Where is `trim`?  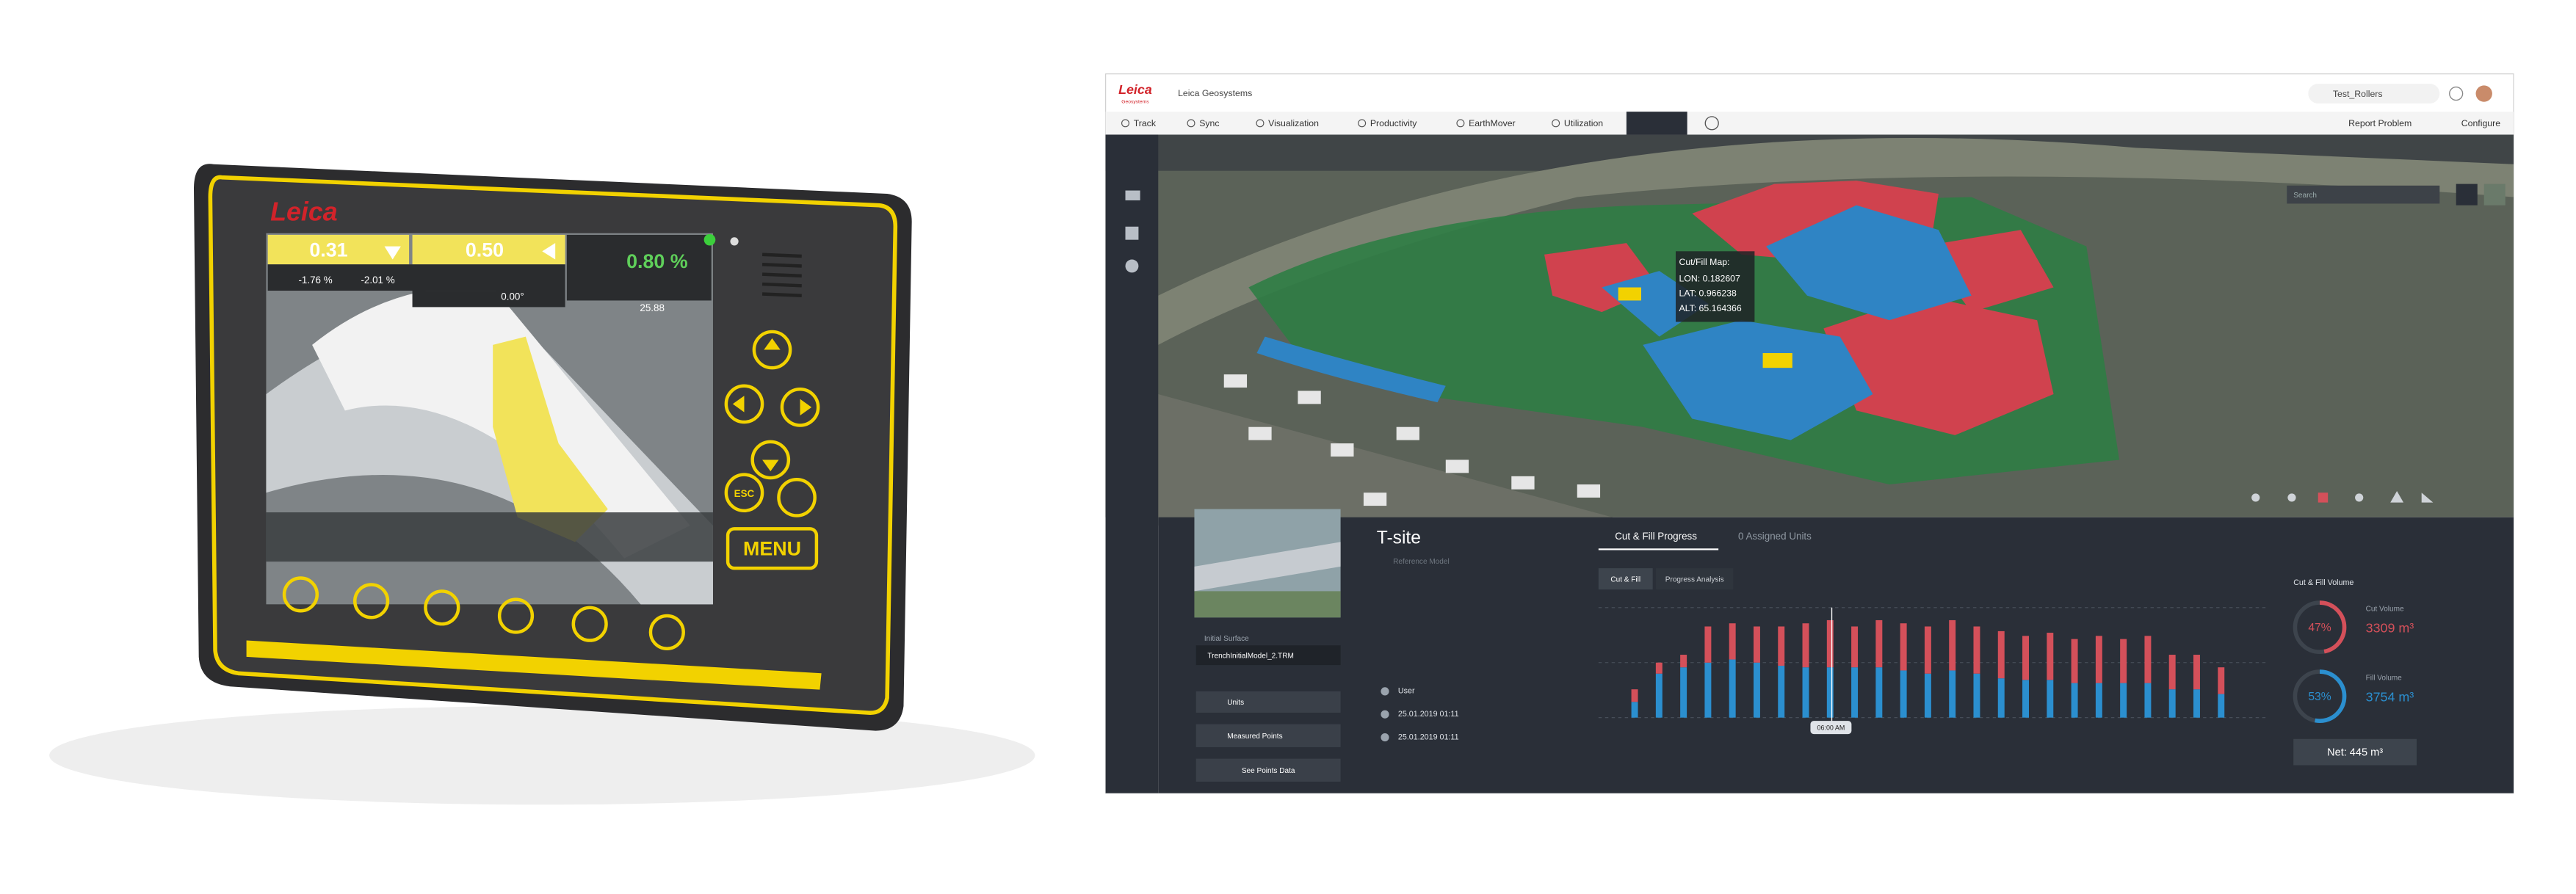 trim is located at coordinates (534, 665).